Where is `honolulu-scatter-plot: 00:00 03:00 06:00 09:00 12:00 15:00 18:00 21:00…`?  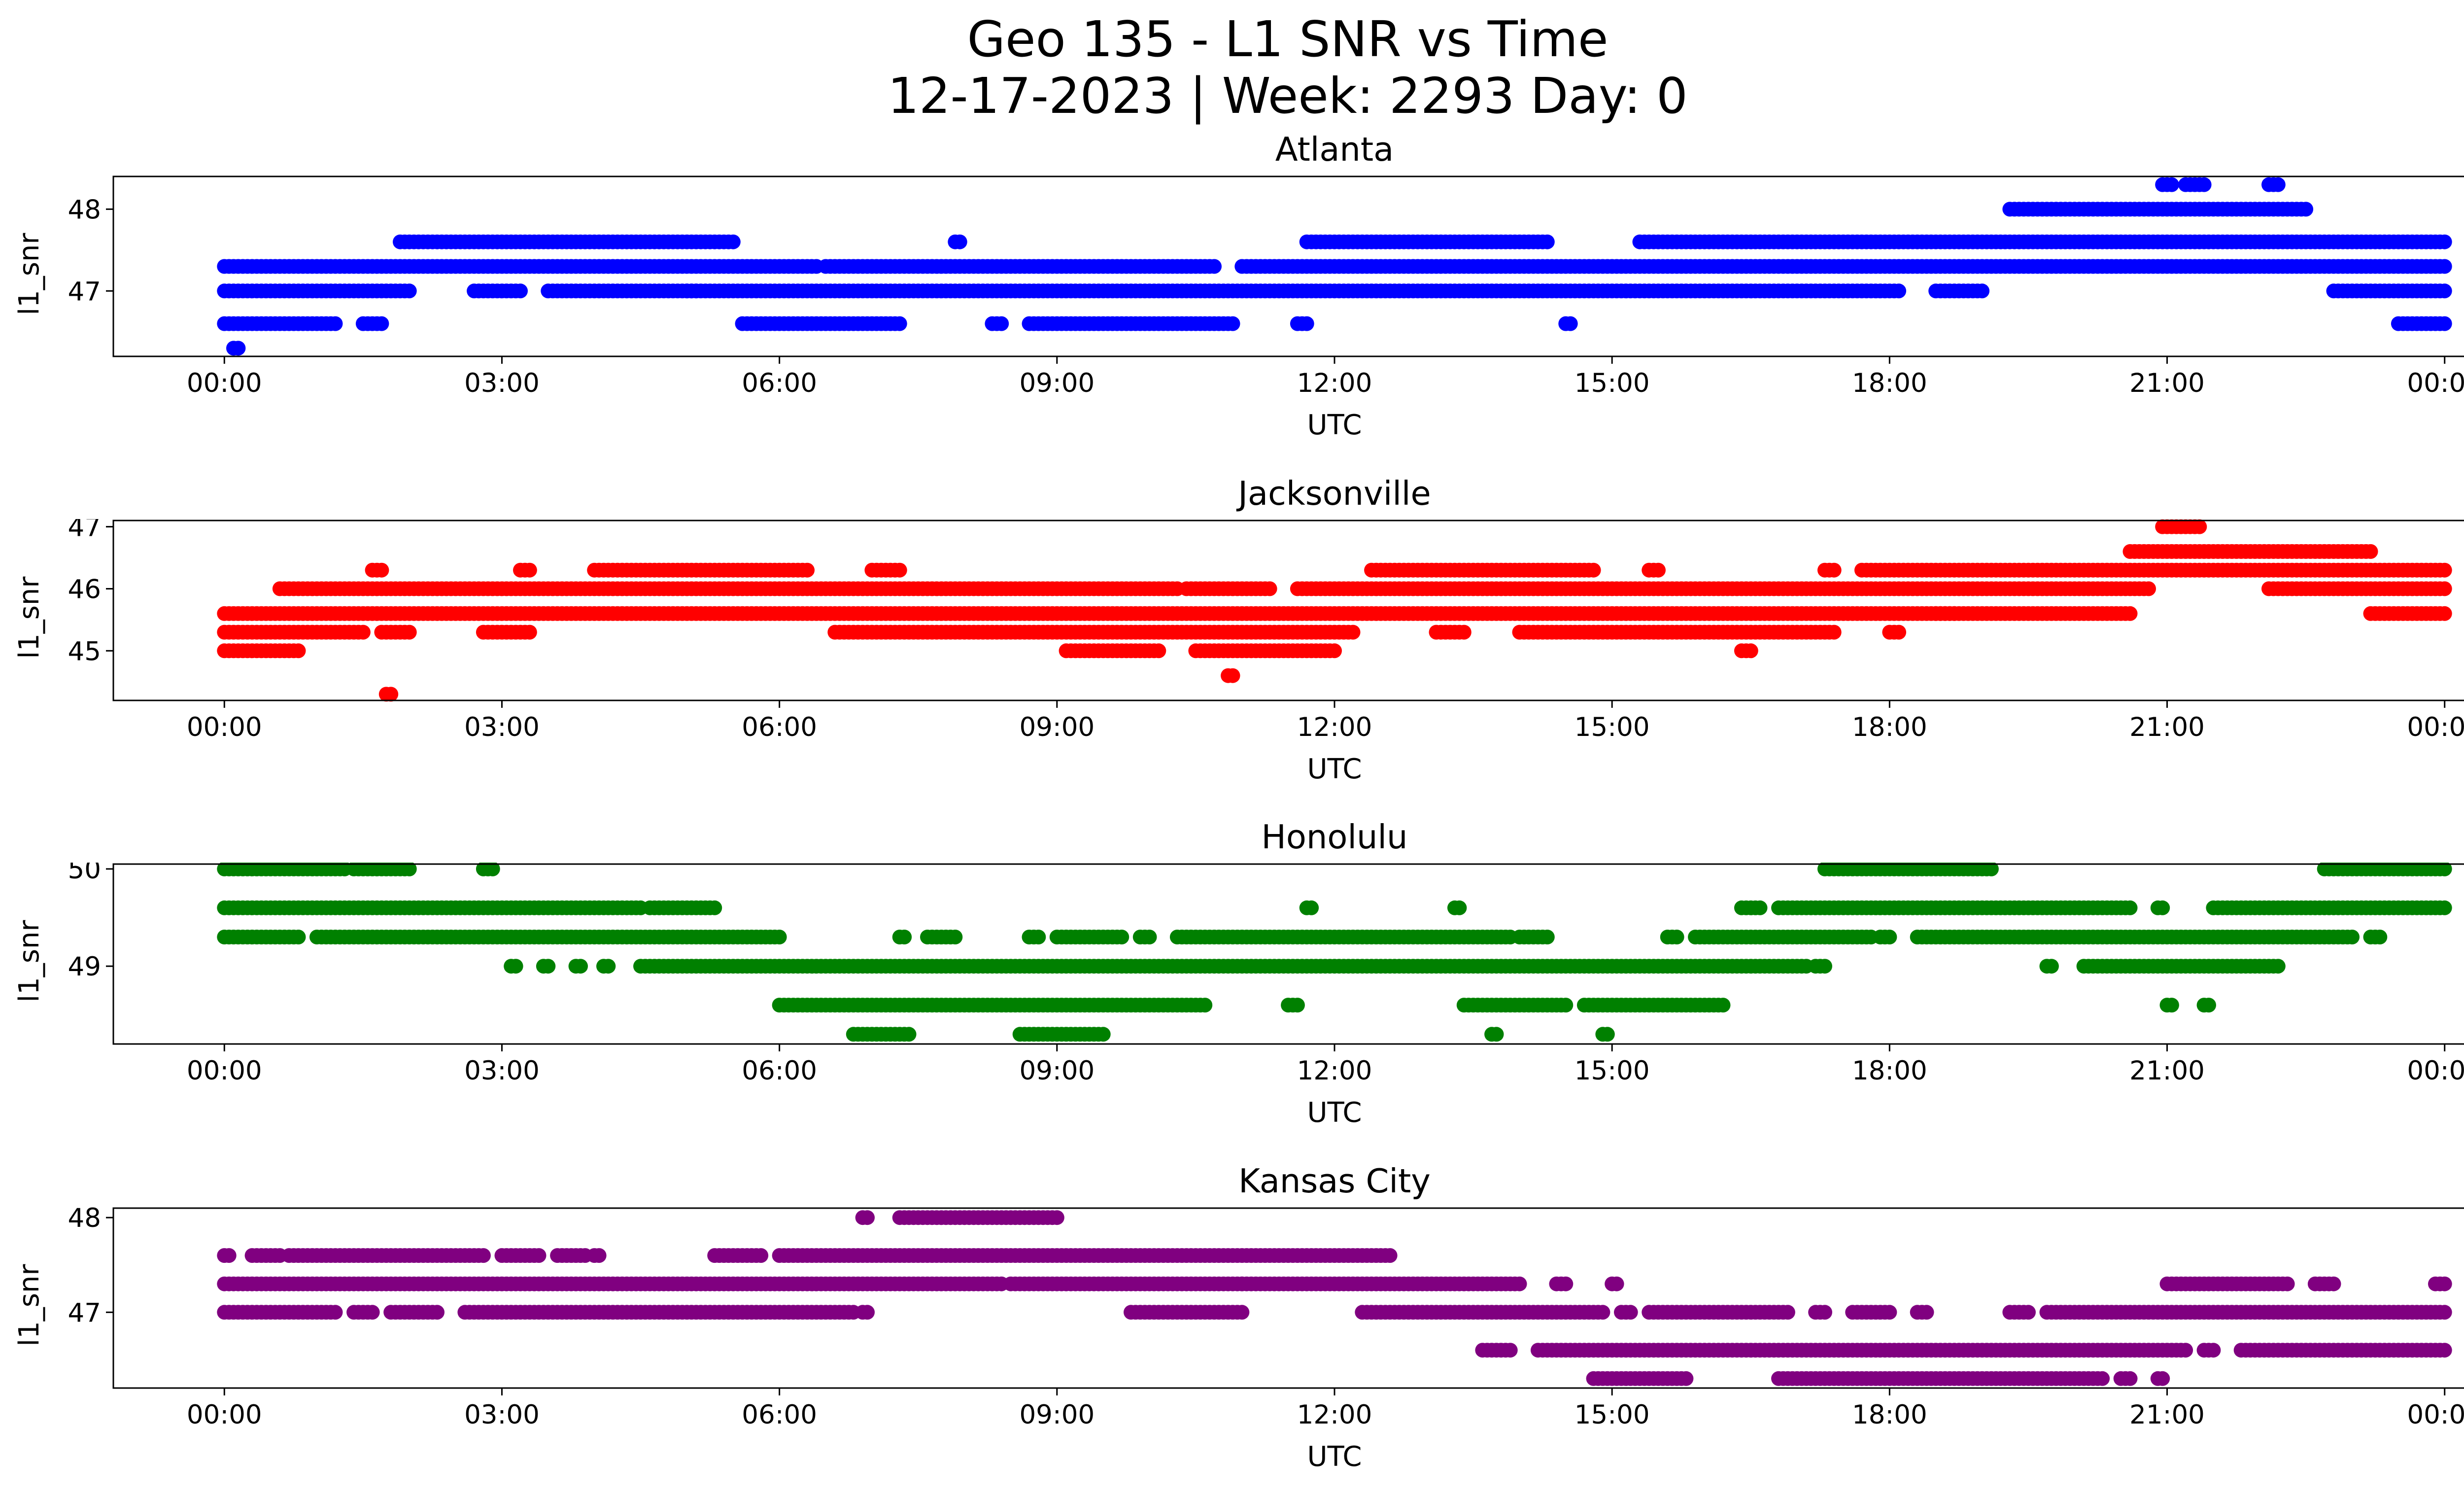 honolulu-scatter-plot: 00:00 03:00 06:00 09:00 12:00 15:00 18:00 21:00… is located at coordinates (1266, 974).